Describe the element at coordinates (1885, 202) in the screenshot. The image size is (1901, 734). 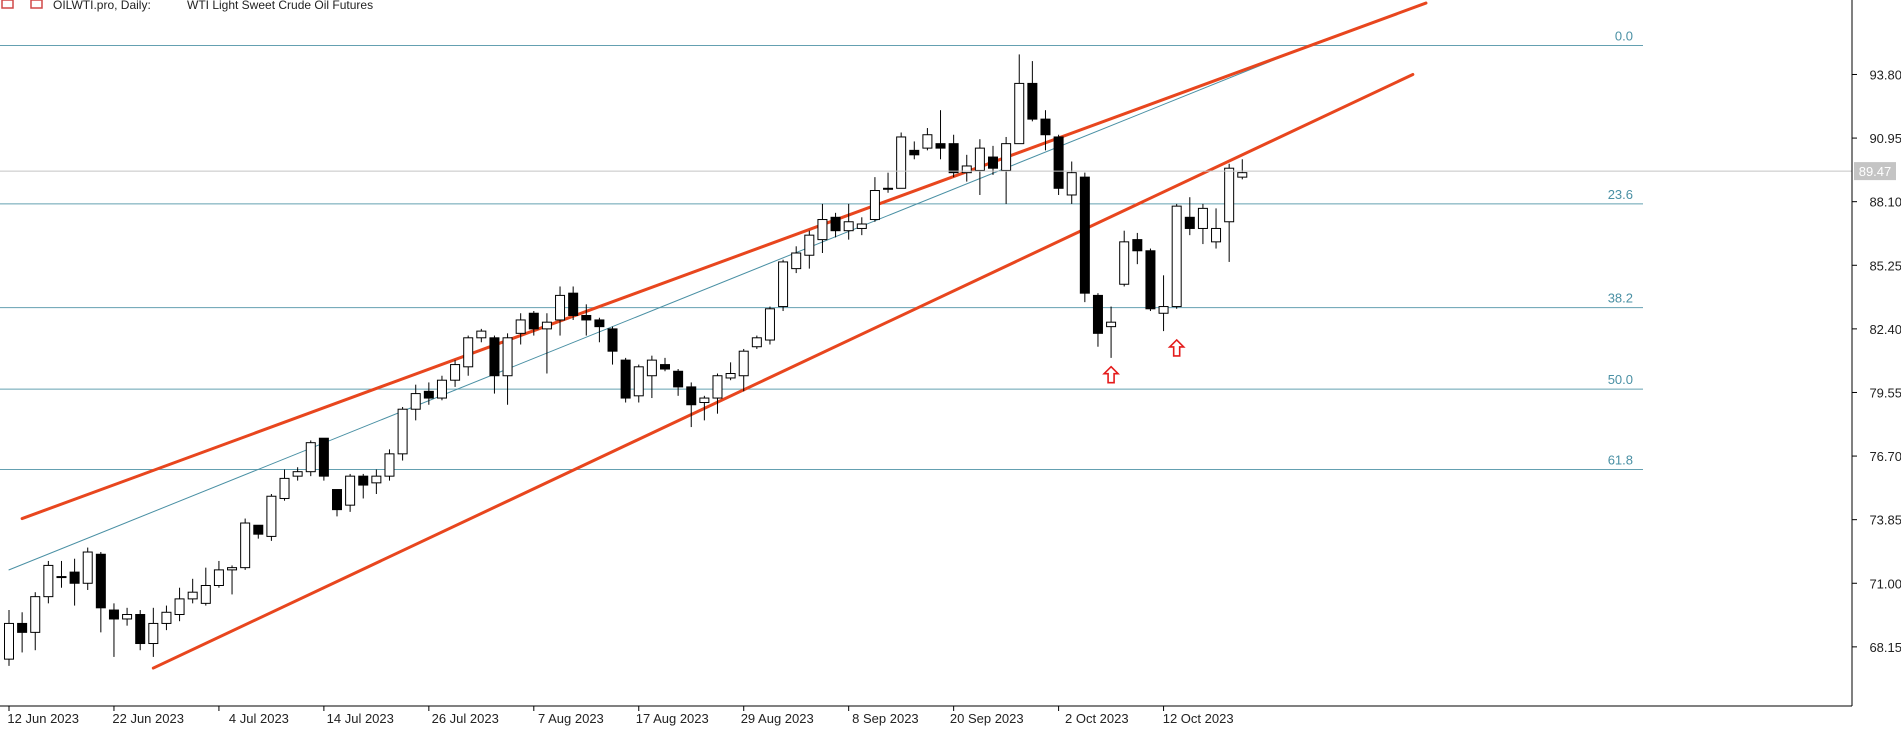
I see `price-tick-label: 88.10` at that location.